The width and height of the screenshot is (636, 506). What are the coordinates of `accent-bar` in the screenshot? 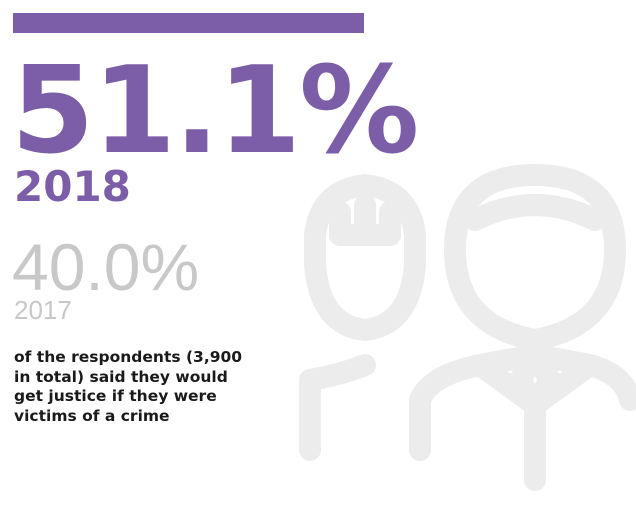 It's located at (188, 23).